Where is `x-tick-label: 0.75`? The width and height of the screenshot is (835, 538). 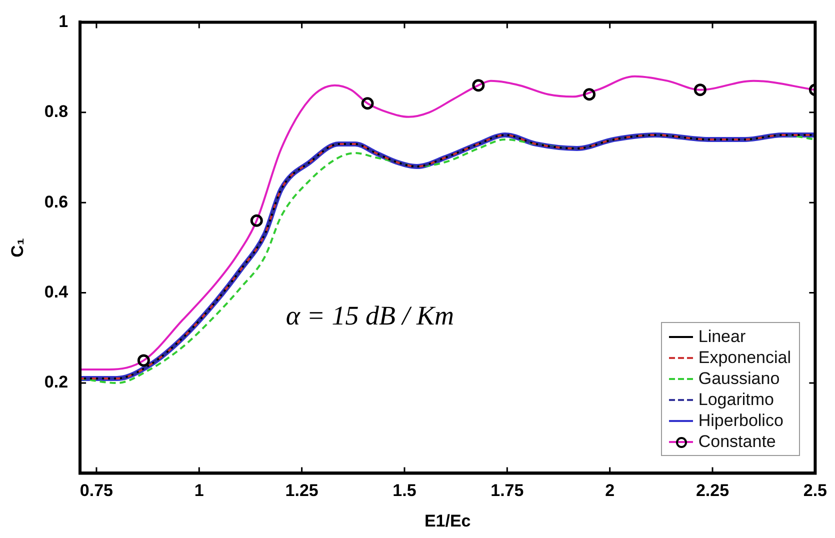 x-tick-label: 0.75 is located at coordinates (97, 490).